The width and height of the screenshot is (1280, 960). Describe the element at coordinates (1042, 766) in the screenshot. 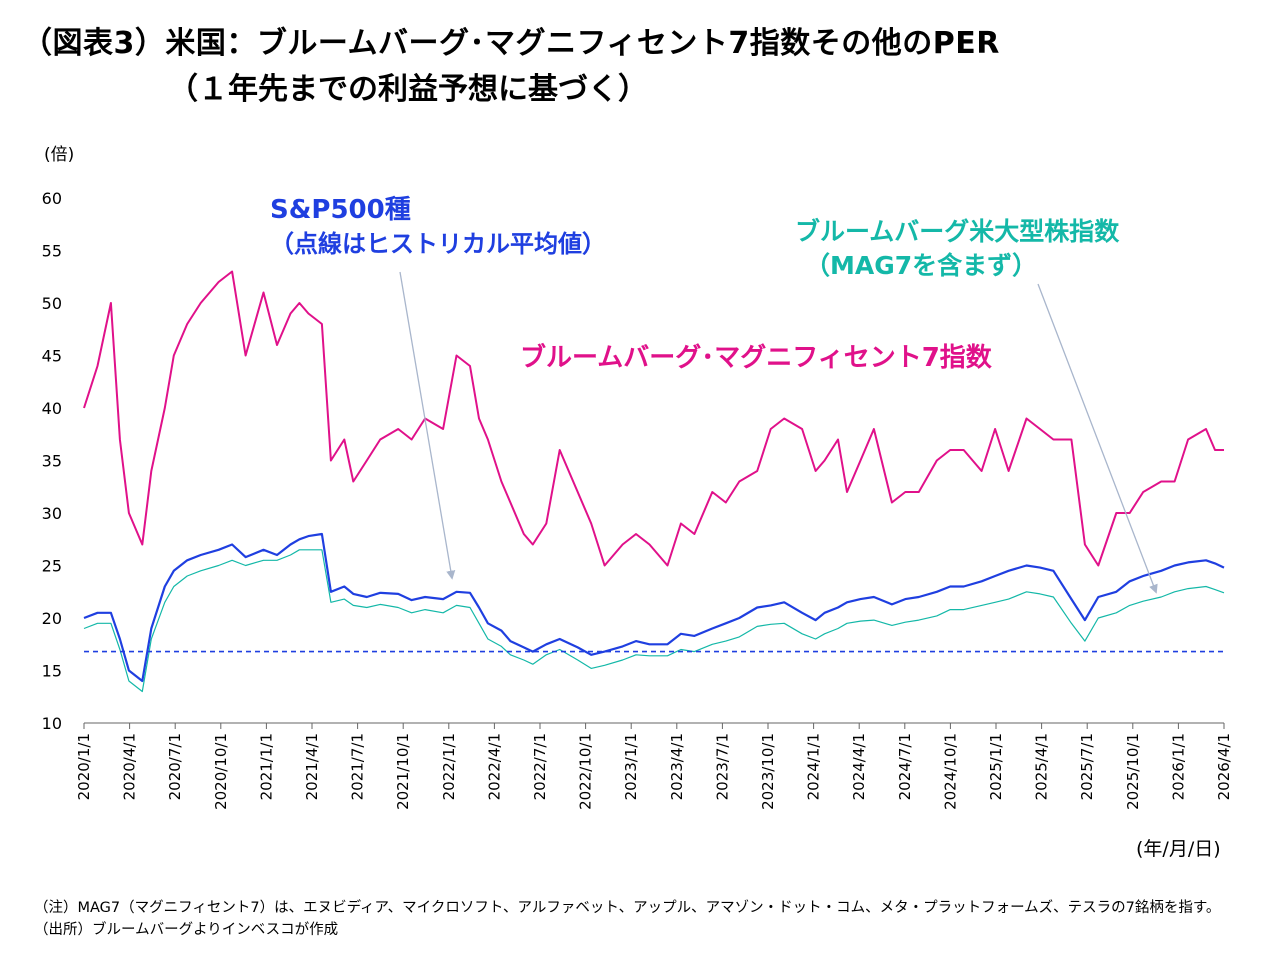

I see `x-tick-label: 2025/4/1` at that location.